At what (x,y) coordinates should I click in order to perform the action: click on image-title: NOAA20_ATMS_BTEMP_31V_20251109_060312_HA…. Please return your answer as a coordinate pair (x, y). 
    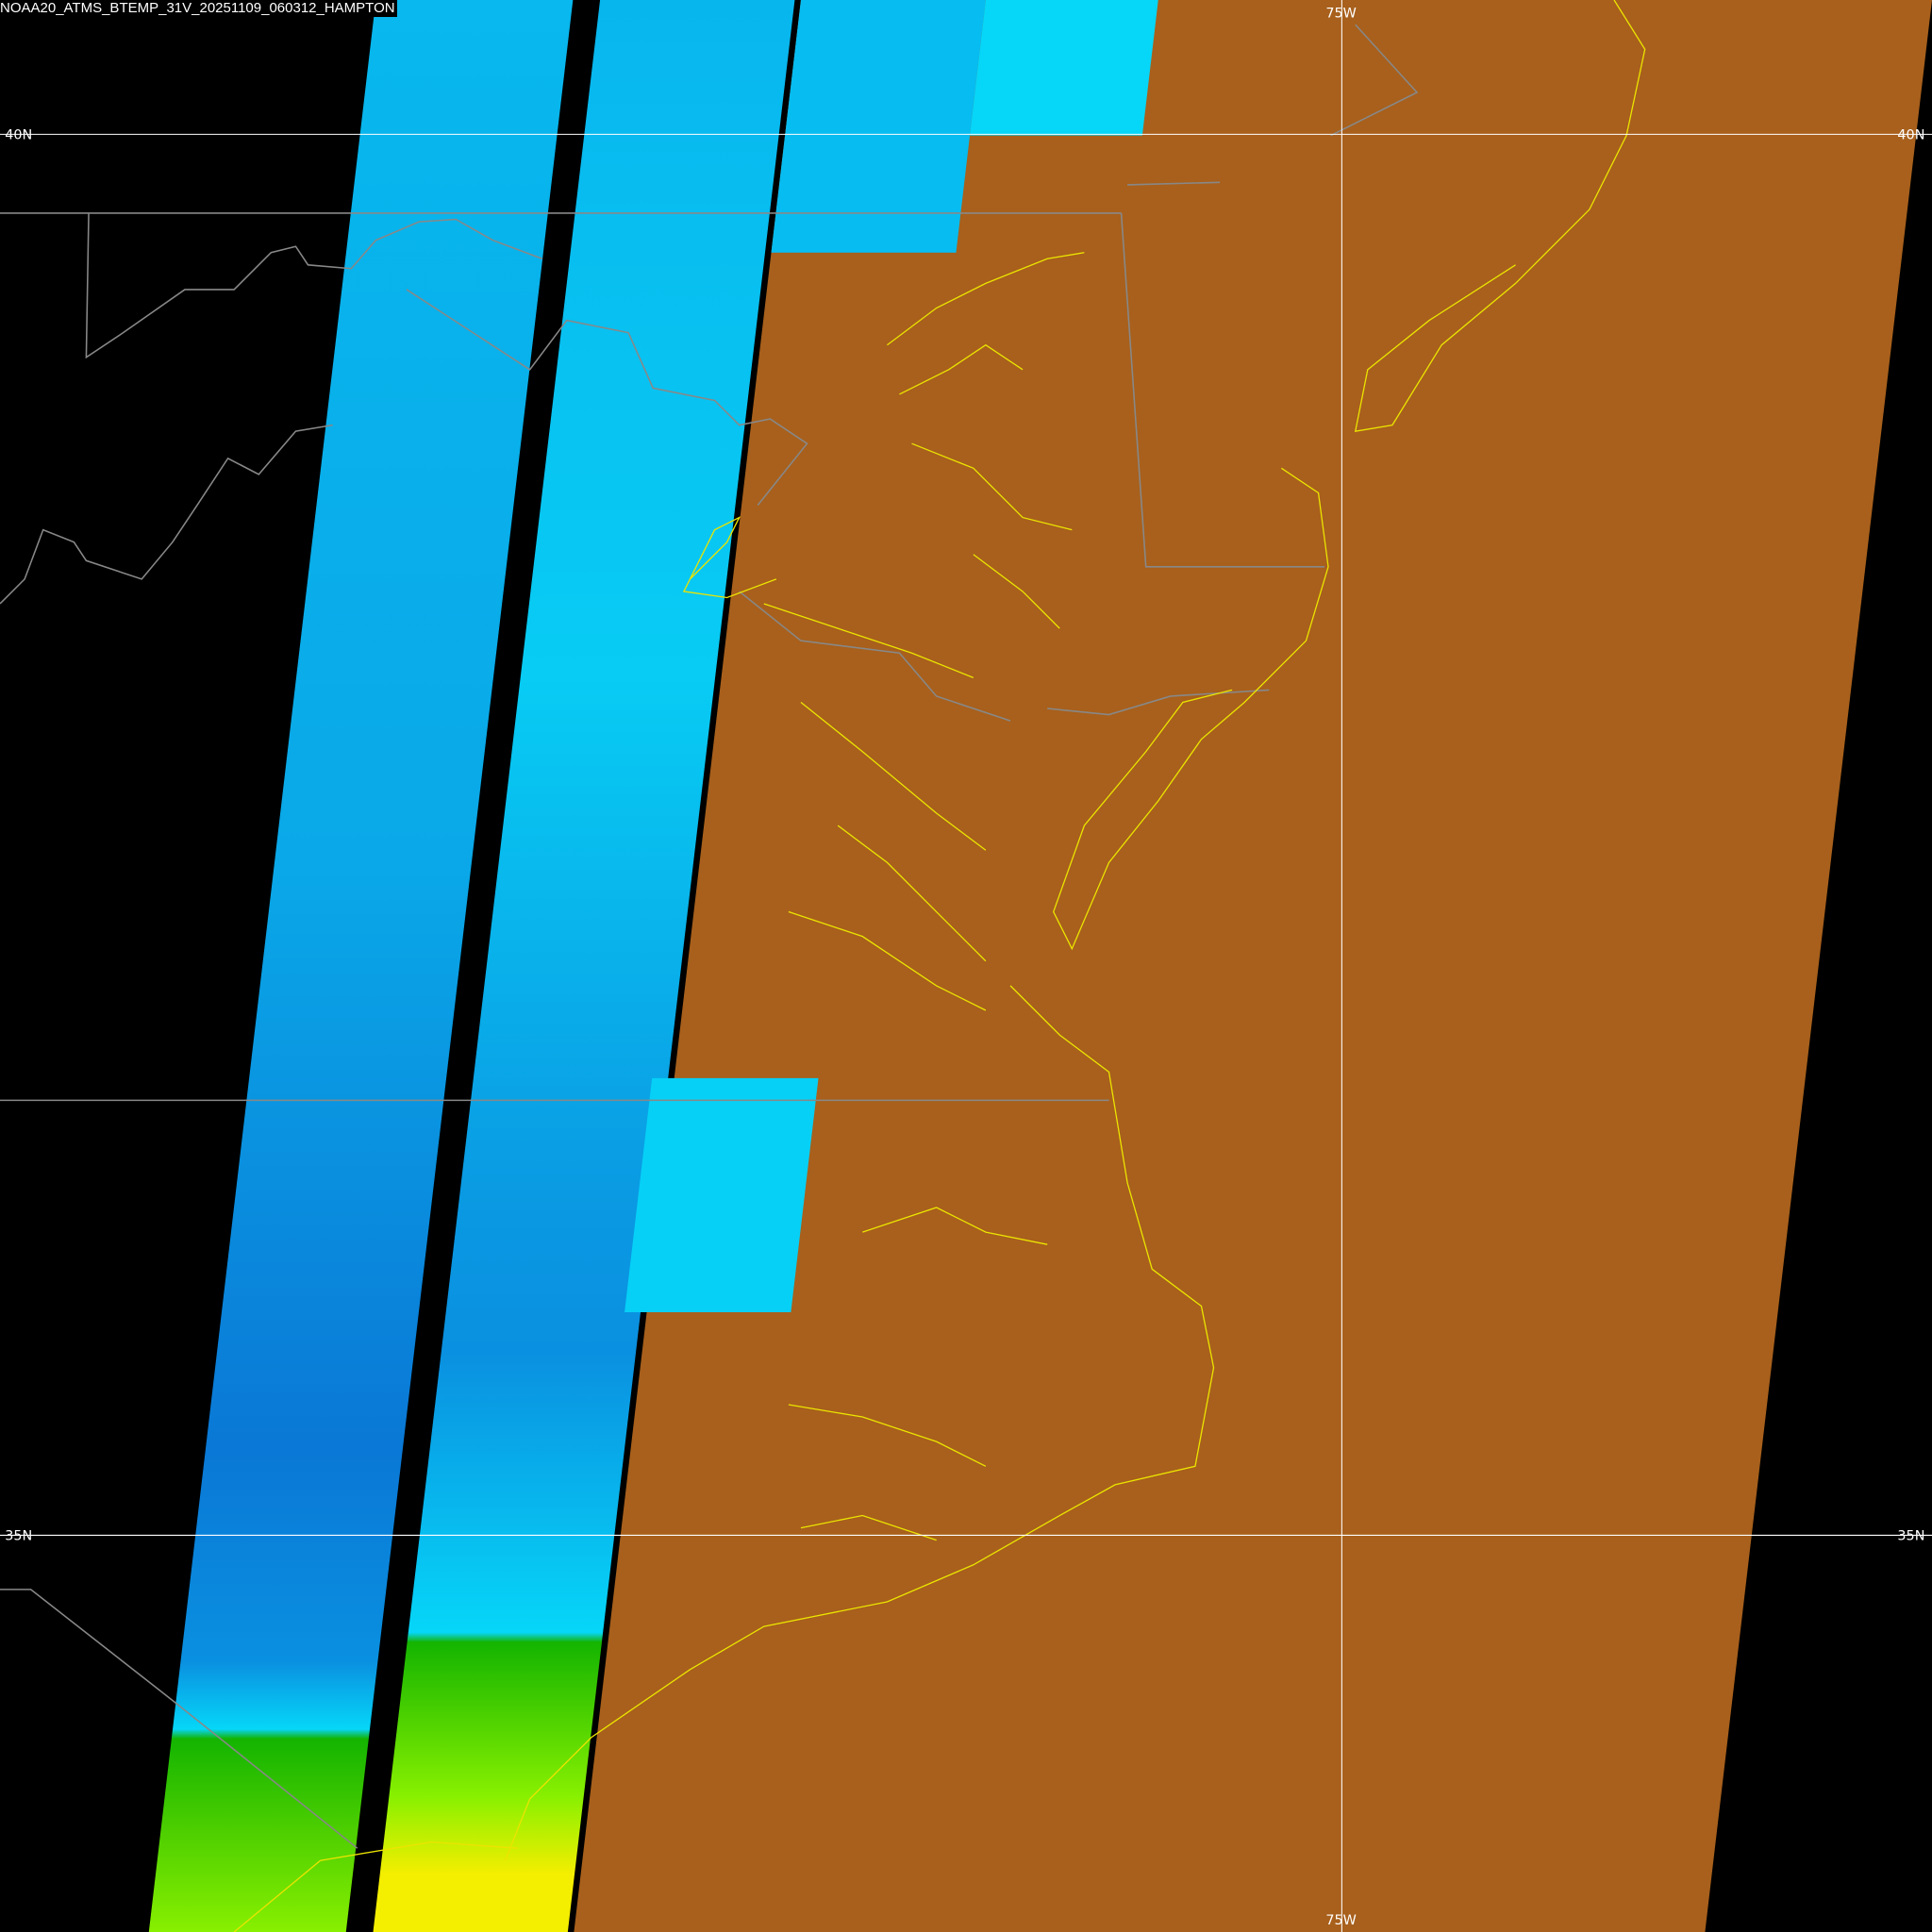
    Looking at the image, I should click on (198, 8).